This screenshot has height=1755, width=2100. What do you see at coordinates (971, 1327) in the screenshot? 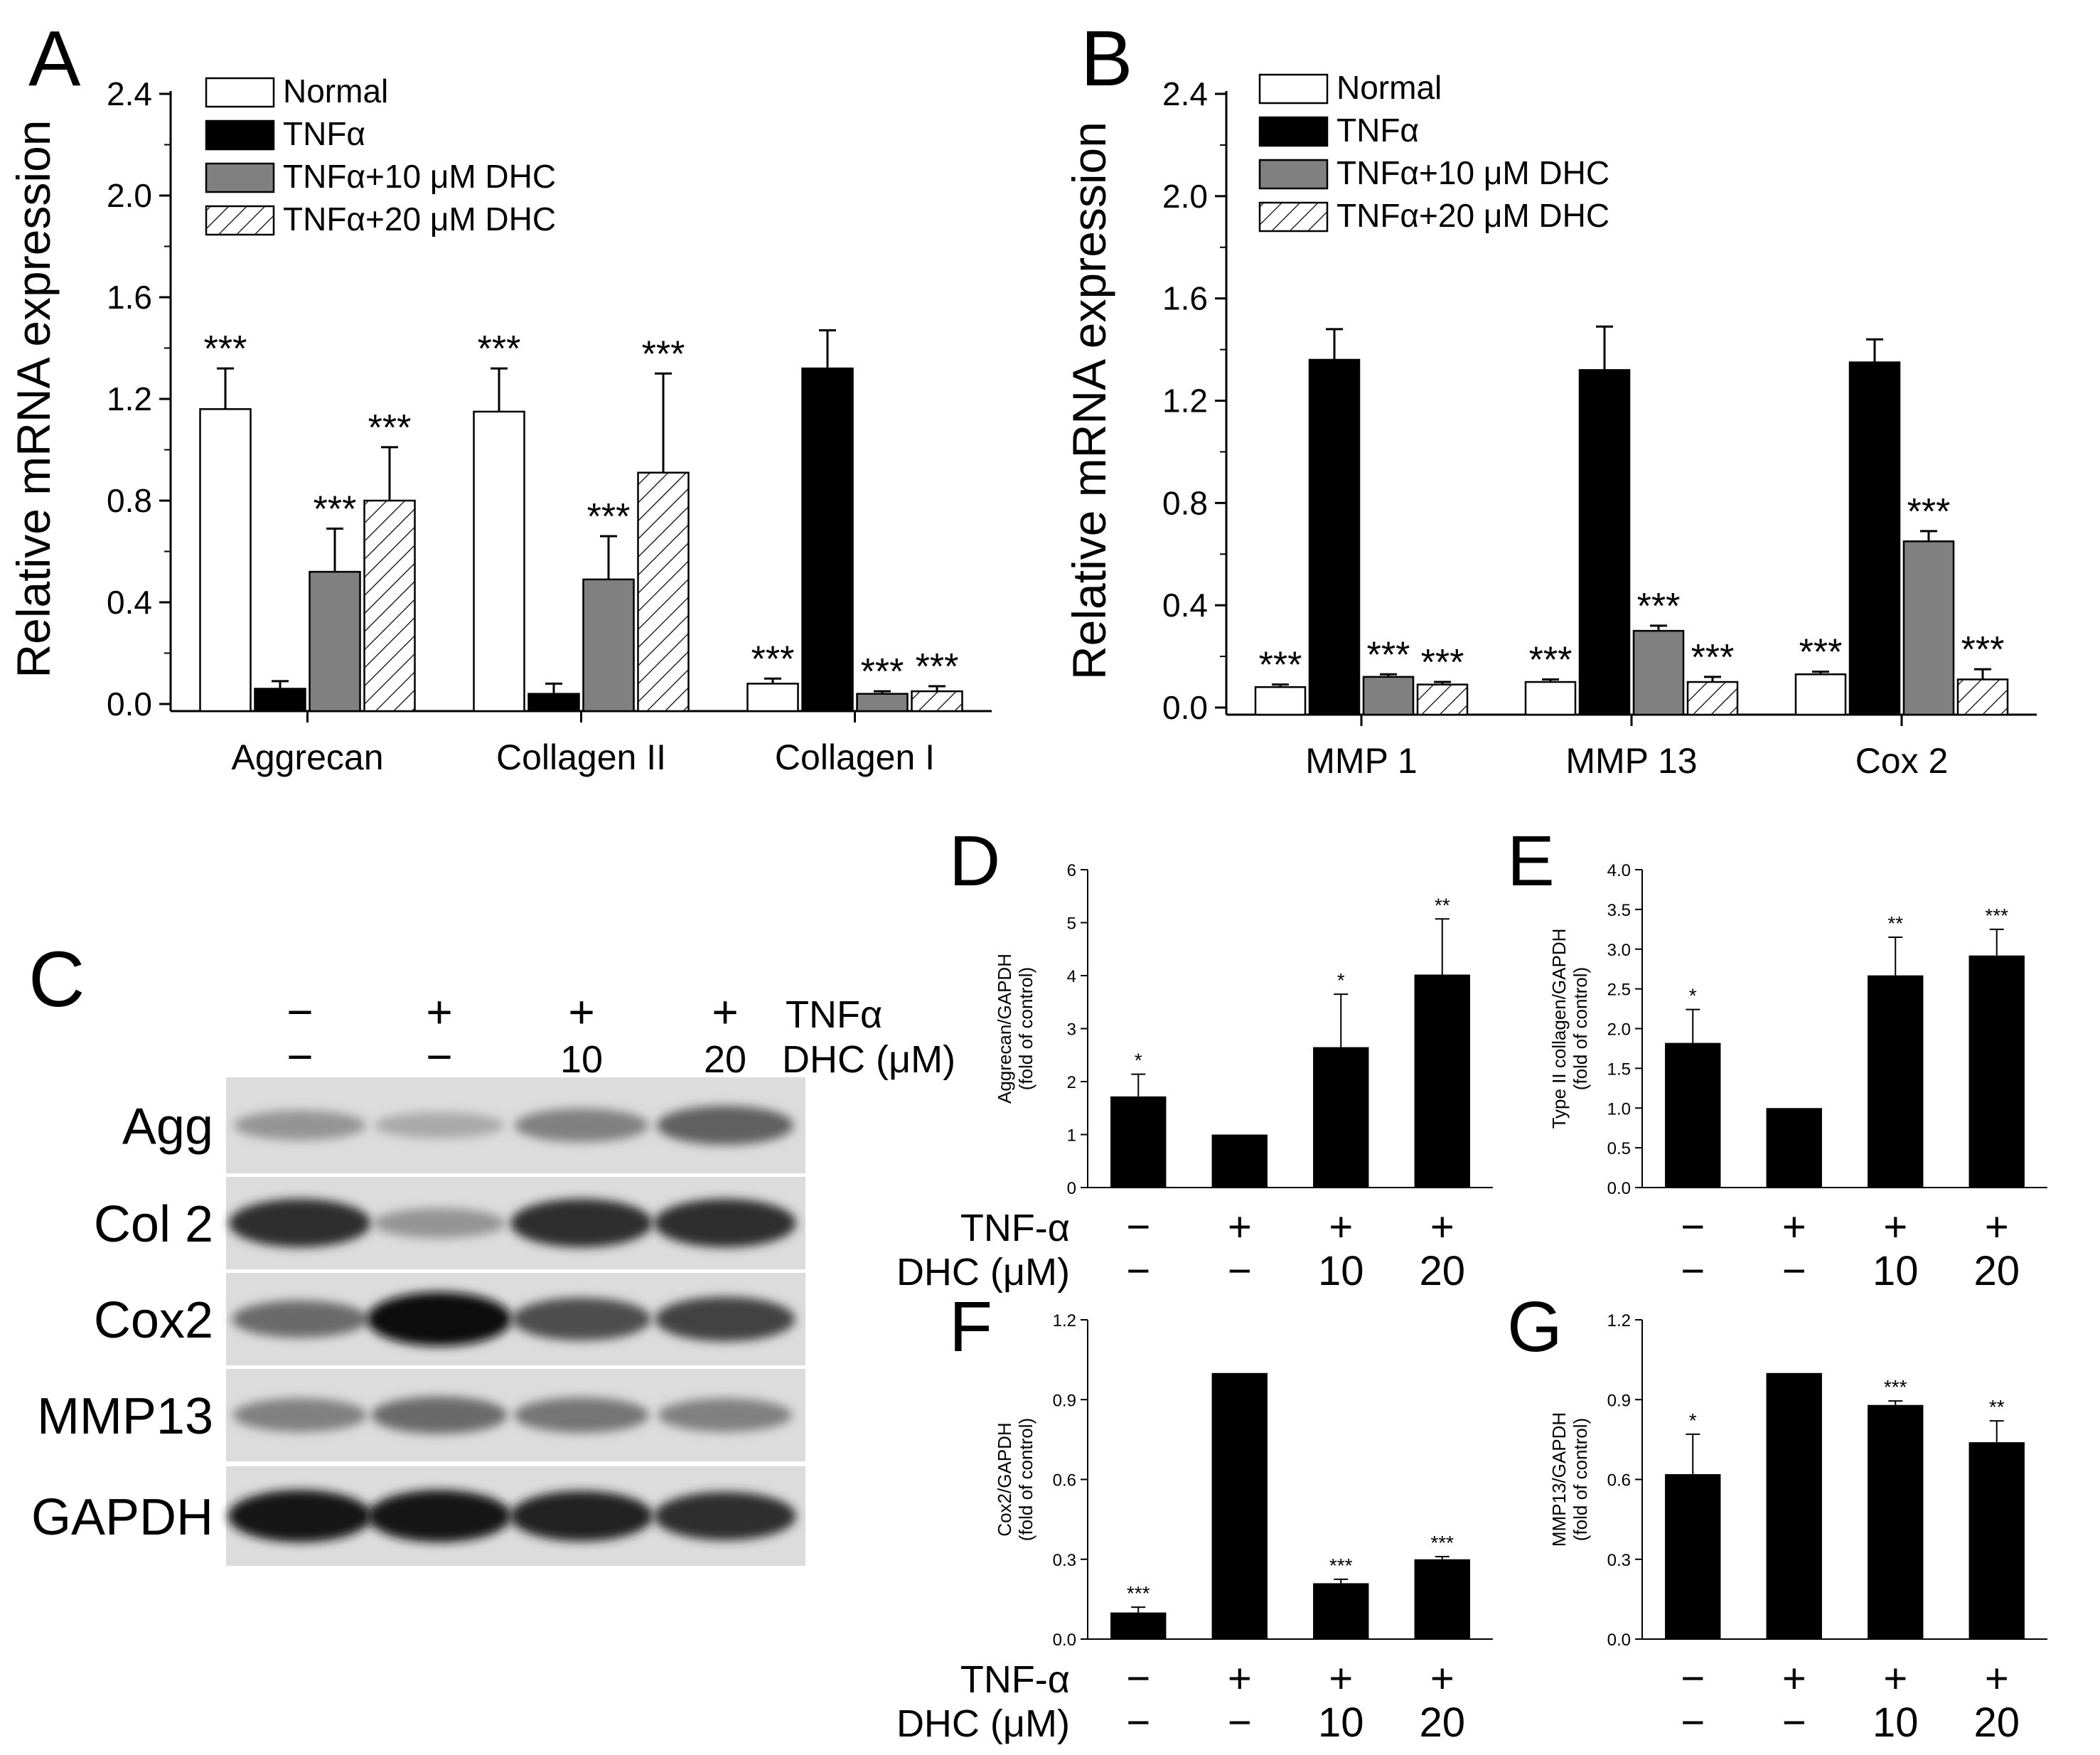
I see `panel-letter-f: F` at bounding box center [971, 1327].